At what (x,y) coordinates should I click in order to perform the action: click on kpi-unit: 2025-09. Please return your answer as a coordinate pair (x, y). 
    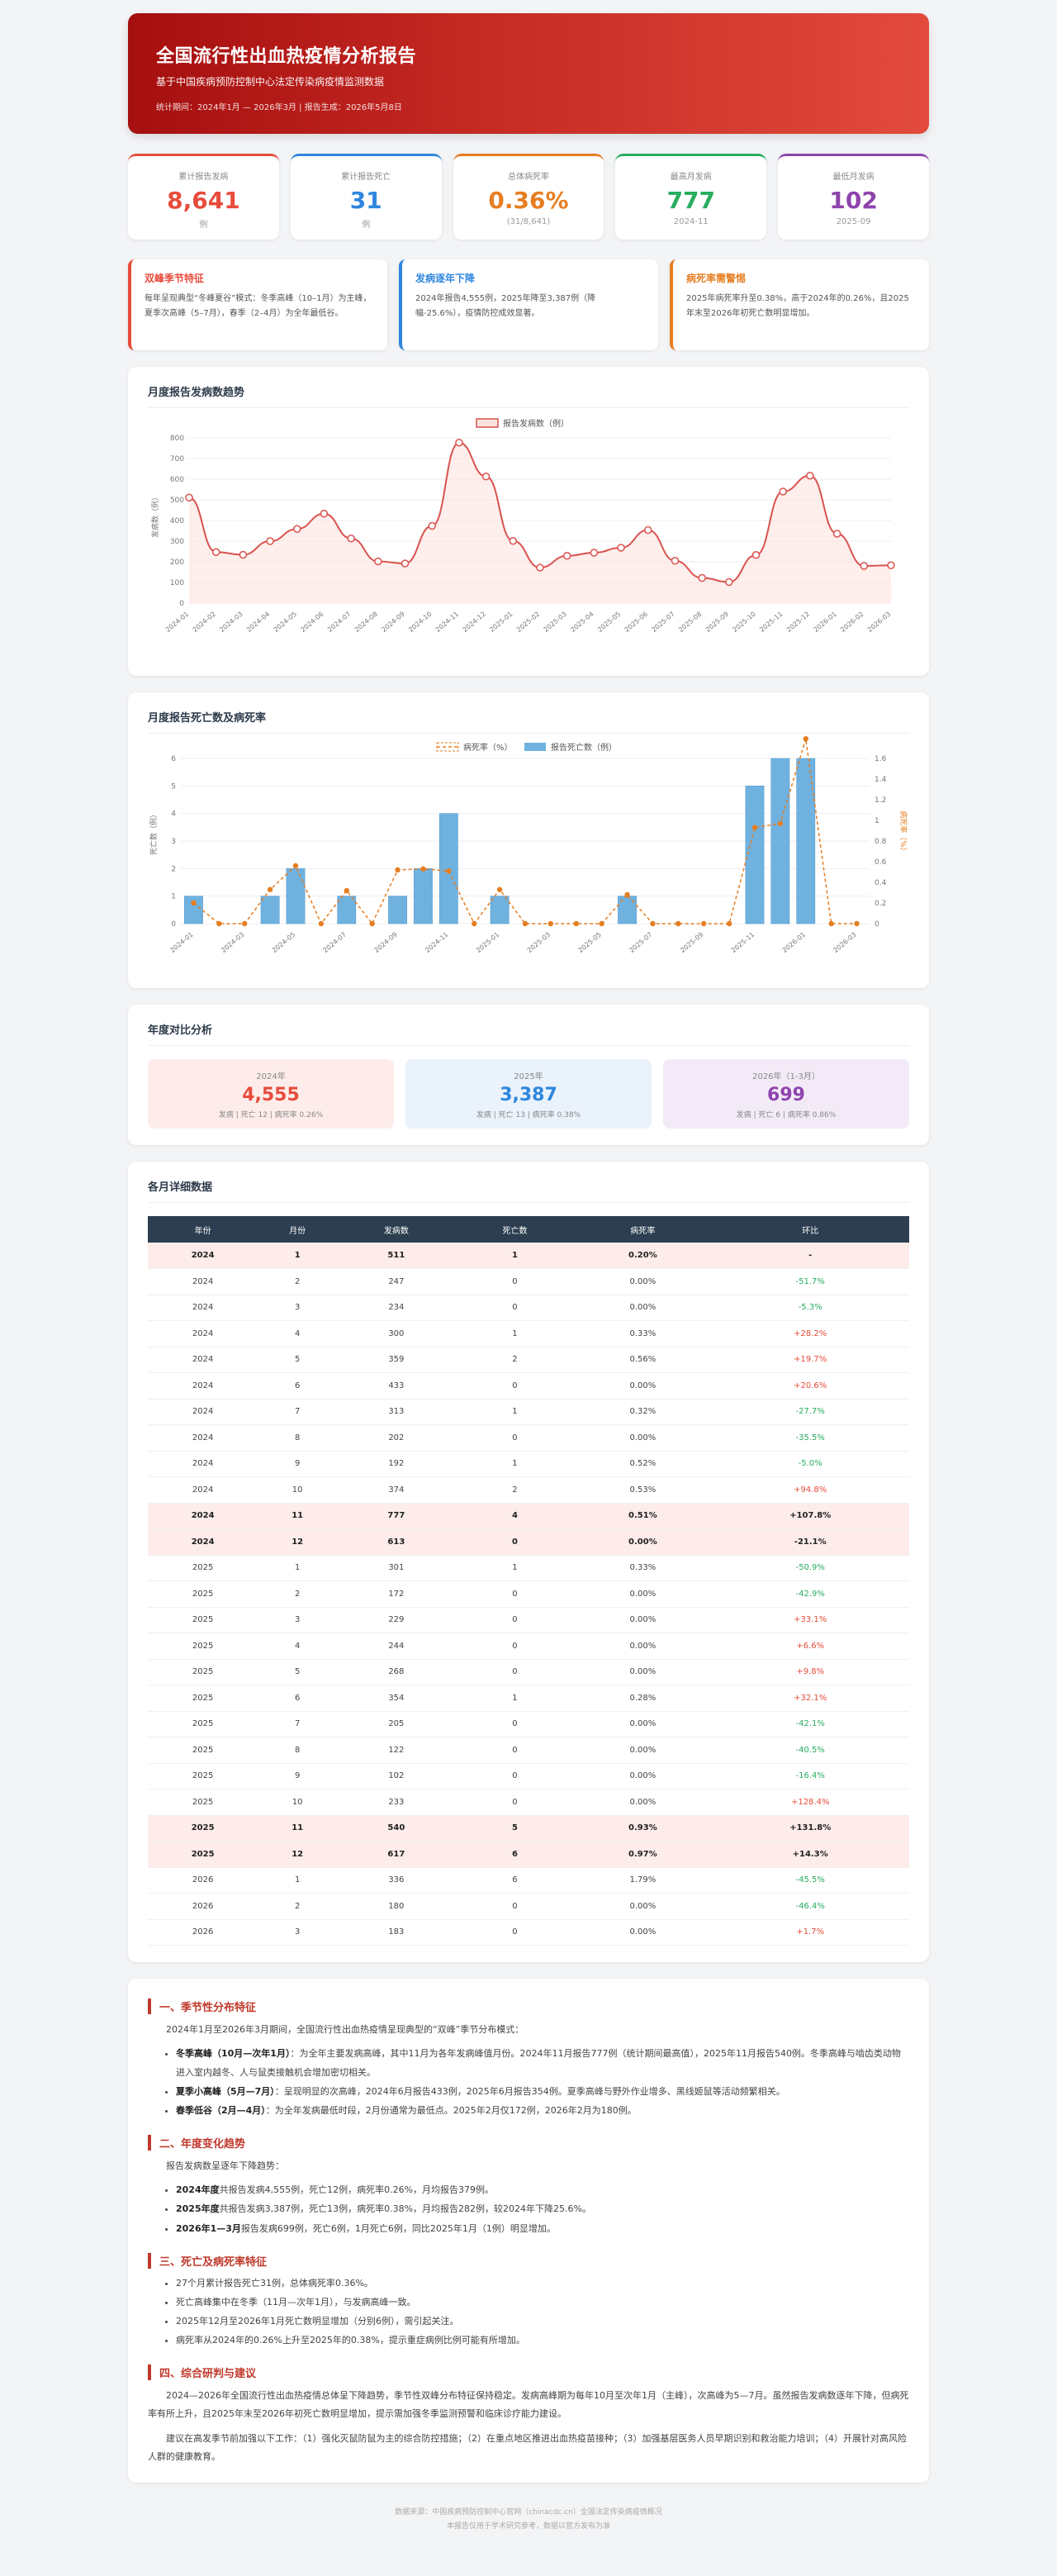
    Looking at the image, I should click on (853, 222).